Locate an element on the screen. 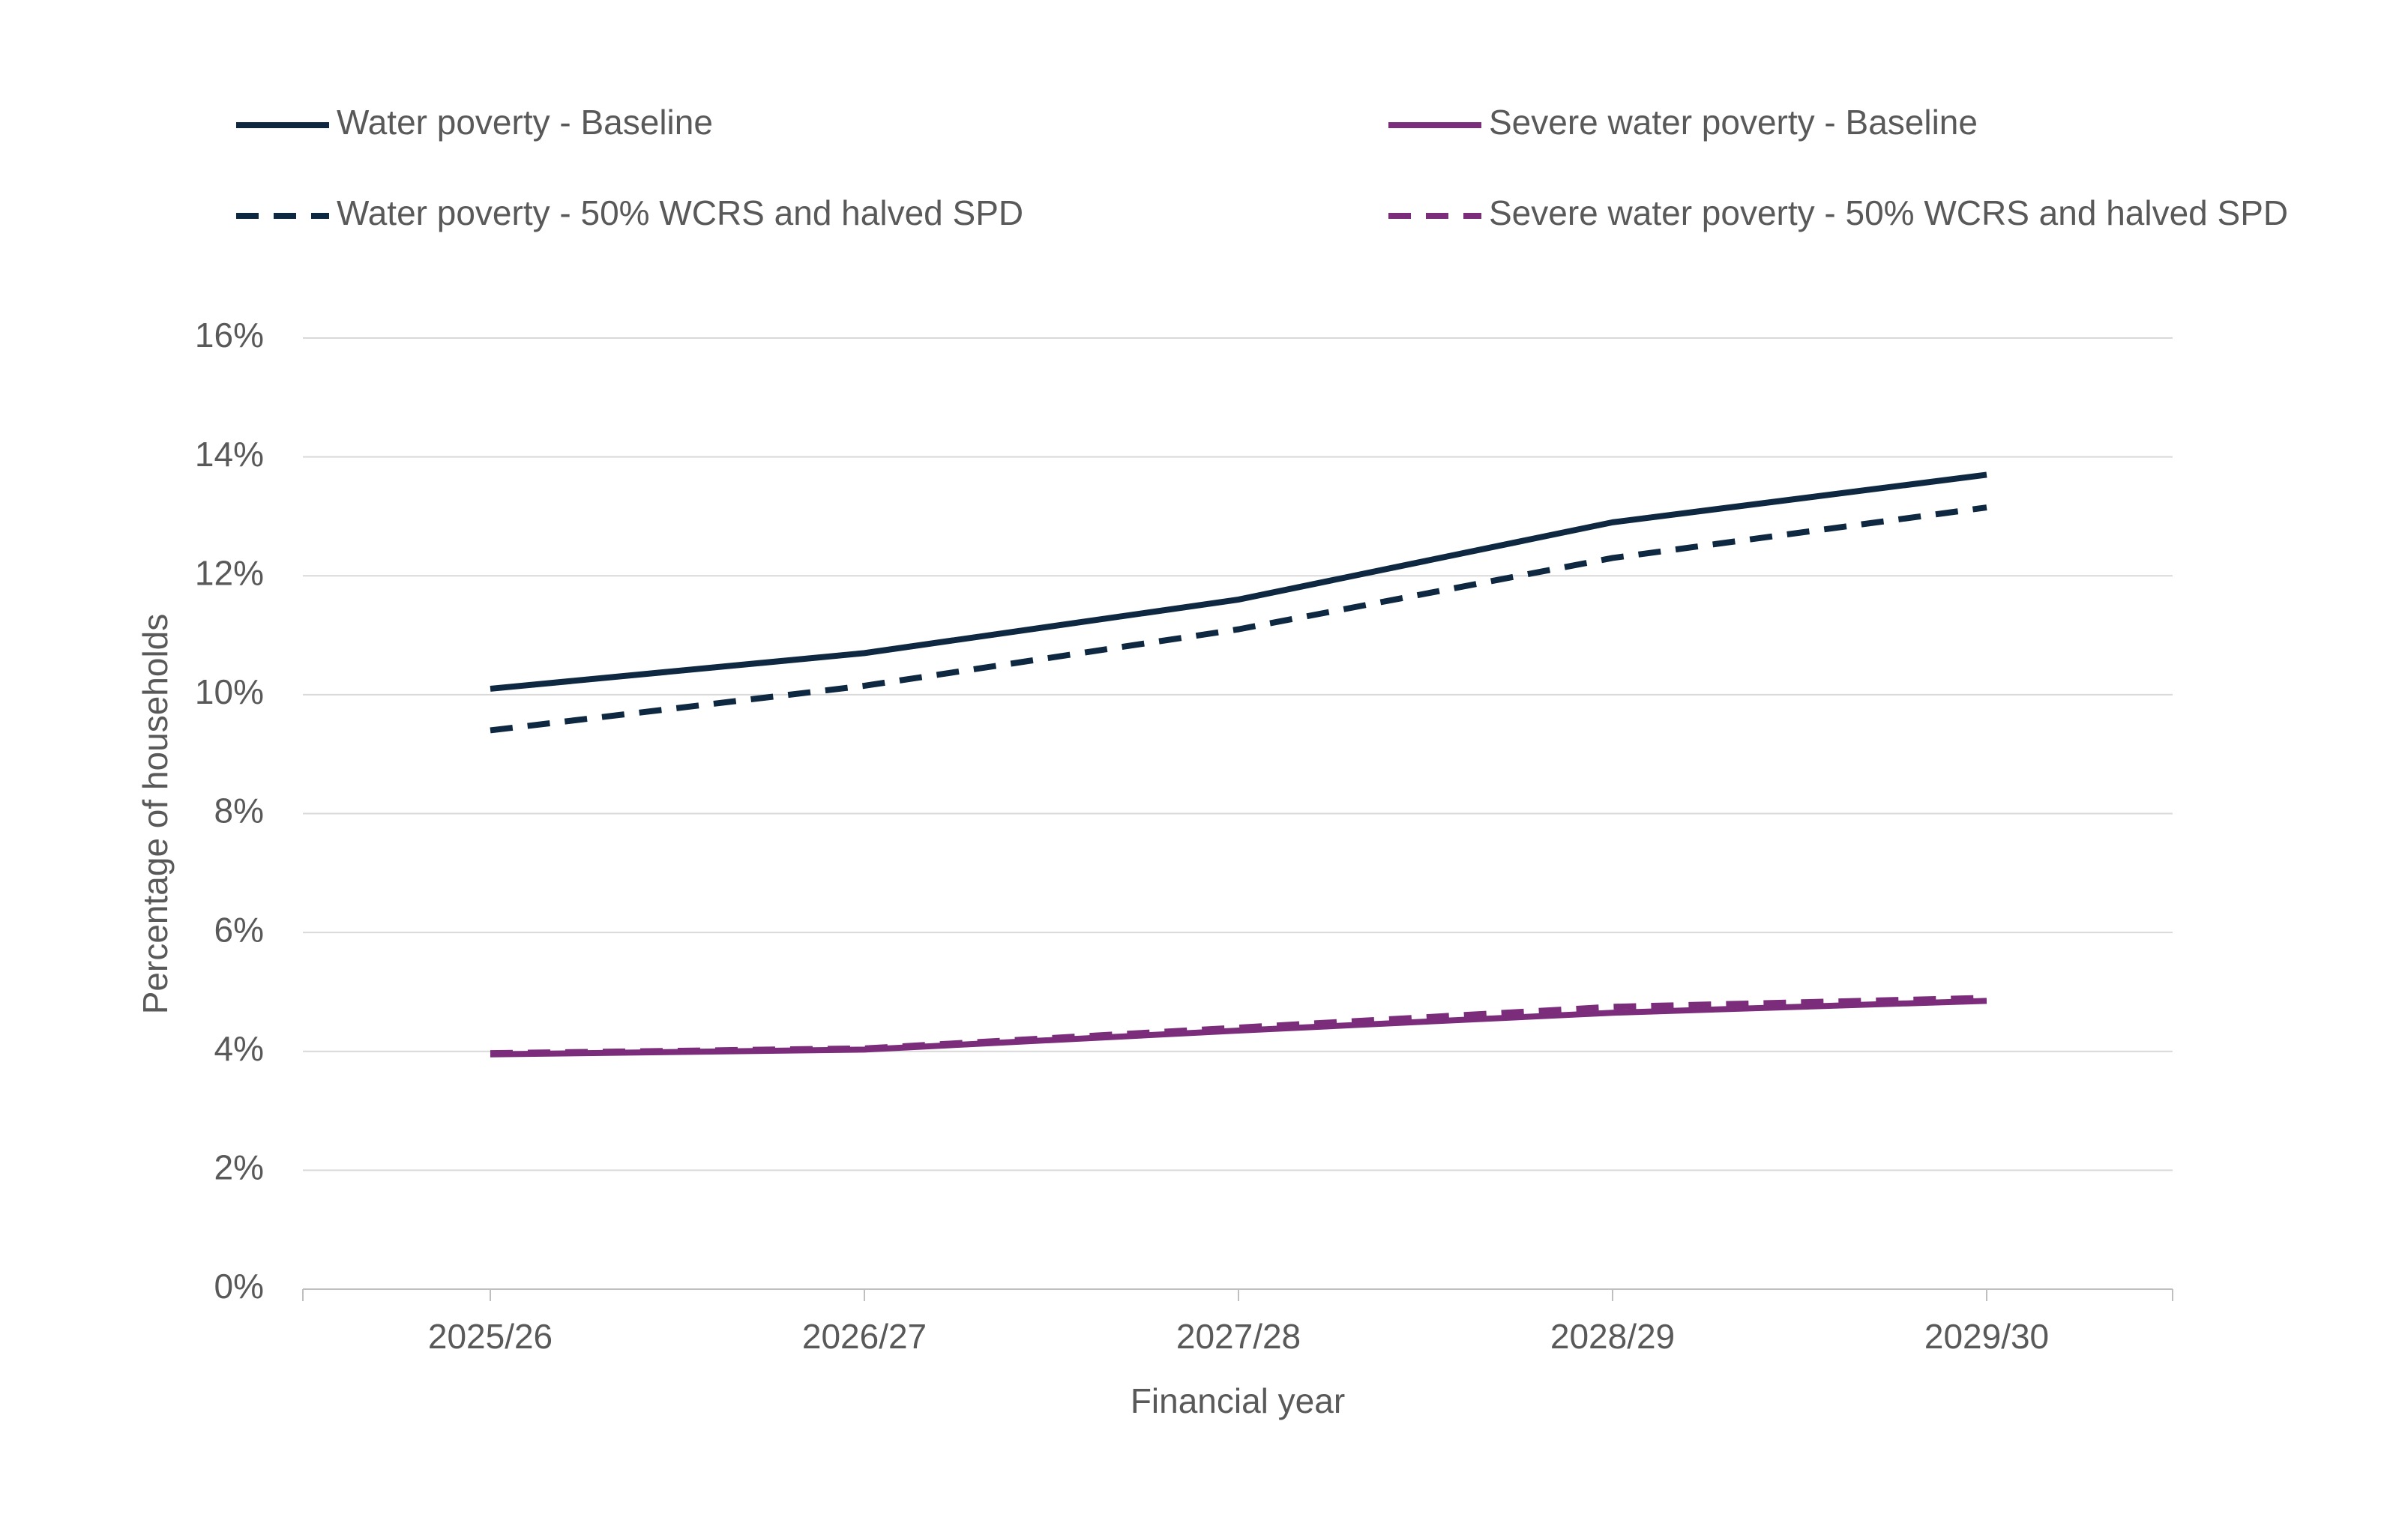 Image resolution: width=2408 pixels, height=1514 pixels. x-axis-title: Financial year is located at coordinates (1238, 1400).